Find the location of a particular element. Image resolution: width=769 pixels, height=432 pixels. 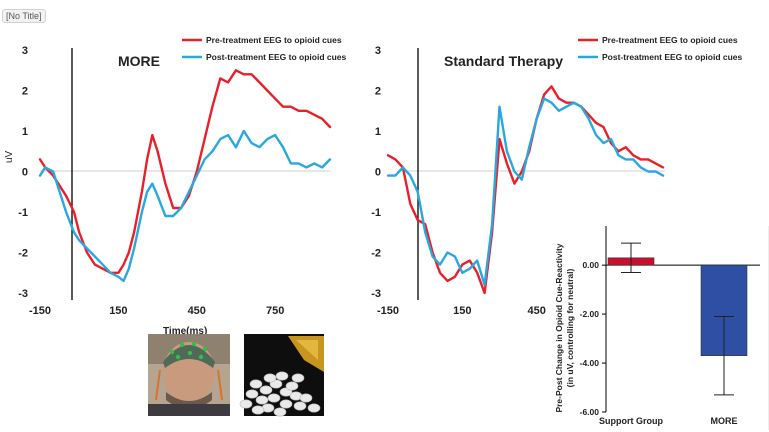

bar-y-tick-label: -2.00 is located at coordinates (590, 314).